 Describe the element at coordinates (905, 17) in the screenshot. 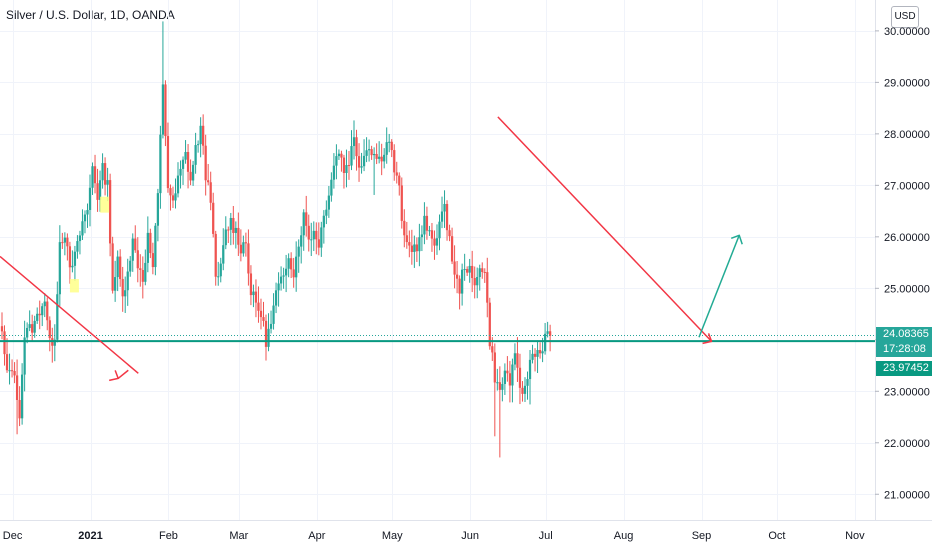

I see `currency-button: USD` at that location.